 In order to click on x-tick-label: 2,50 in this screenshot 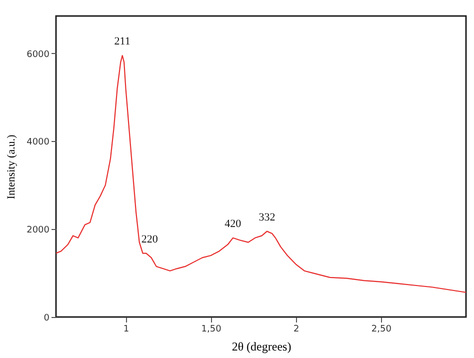, I will do `click(381, 329)`.